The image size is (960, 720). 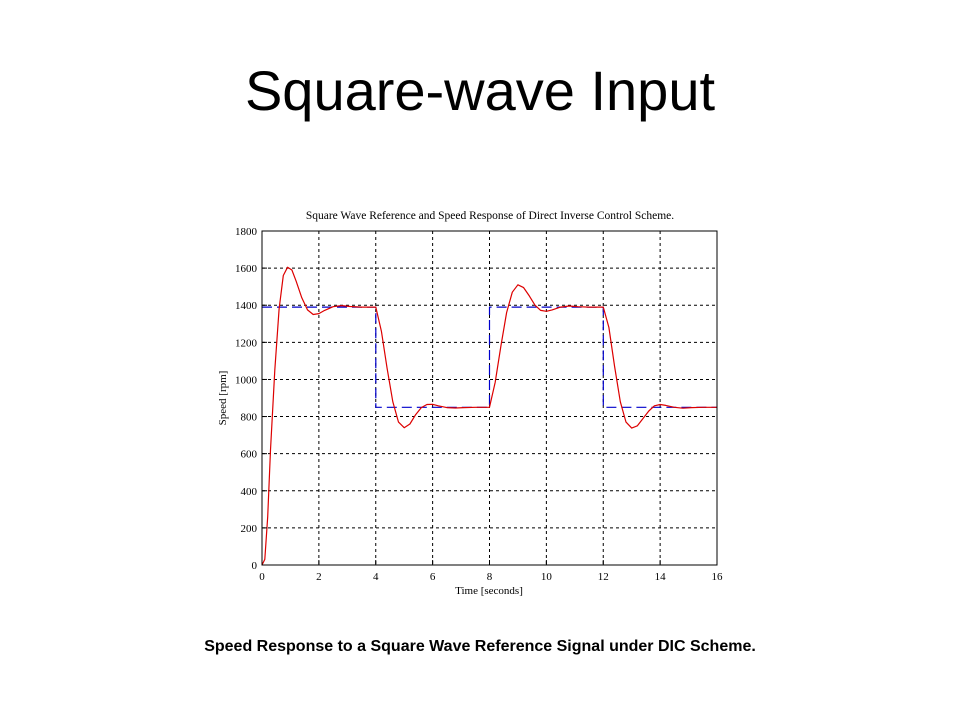 I want to click on y-tick-label: 400, so click(x=249, y=492).